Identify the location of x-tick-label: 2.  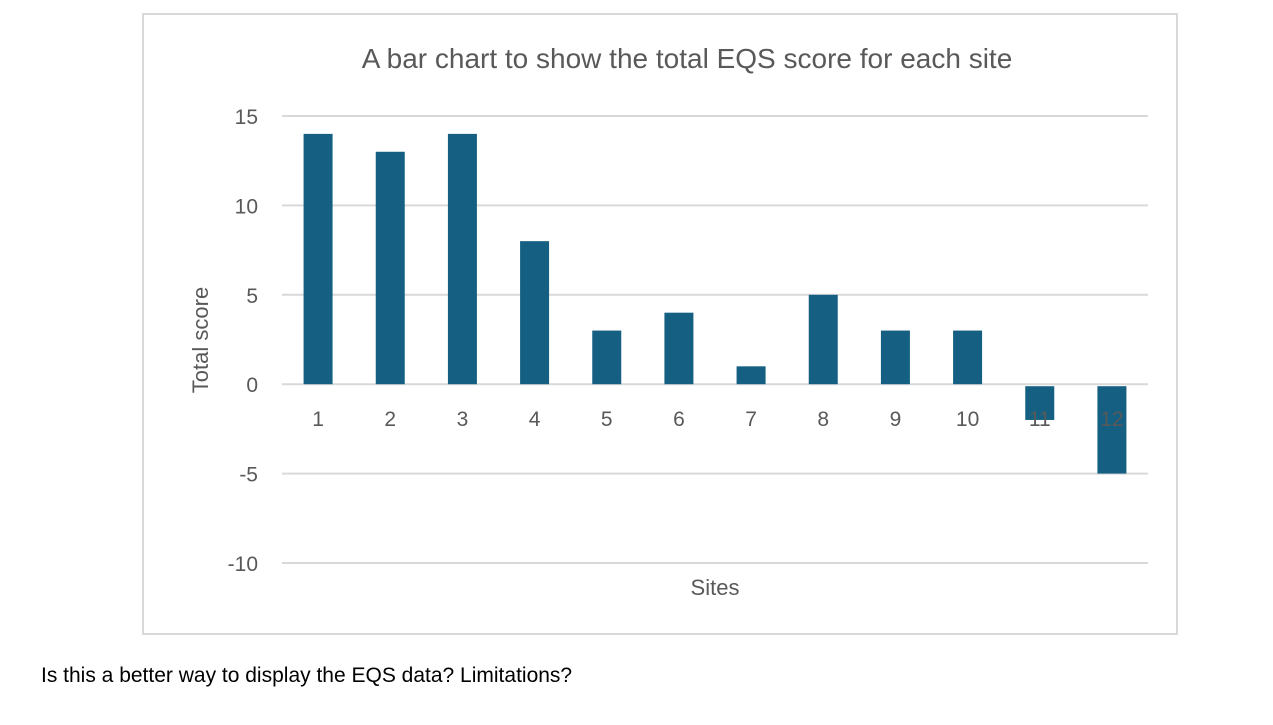
(390, 419).